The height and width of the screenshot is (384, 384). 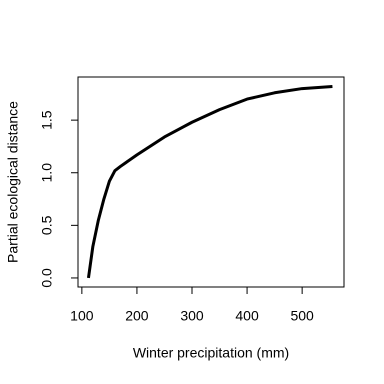 What do you see at coordinates (137, 316) in the screenshot?
I see `x-tick-label: 200` at bounding box center [137, 316].